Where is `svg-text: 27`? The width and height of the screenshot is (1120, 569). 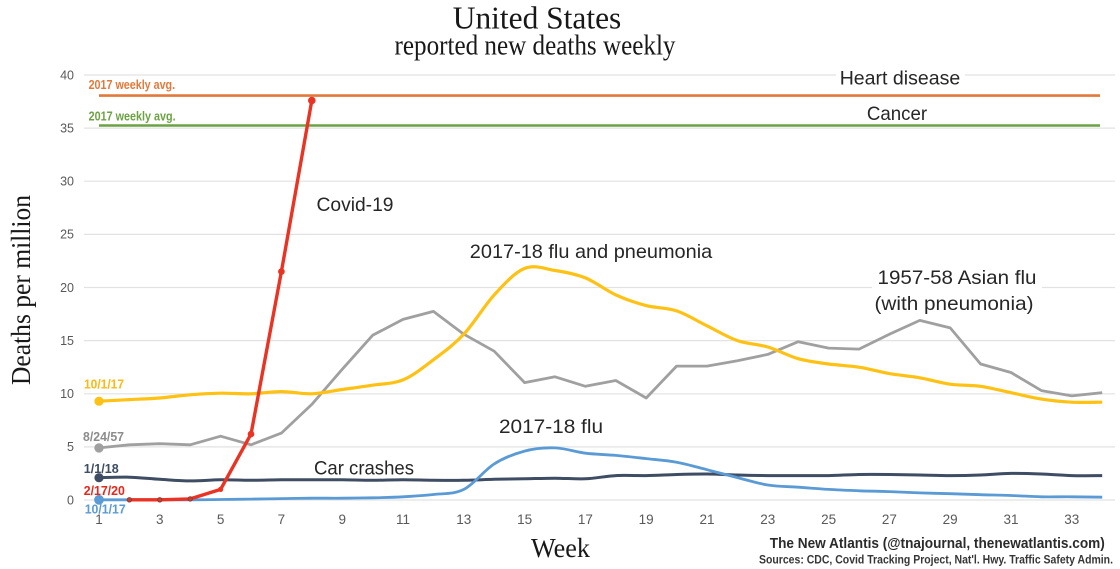 svg-text: 27 is located at coordinates (889, 519).